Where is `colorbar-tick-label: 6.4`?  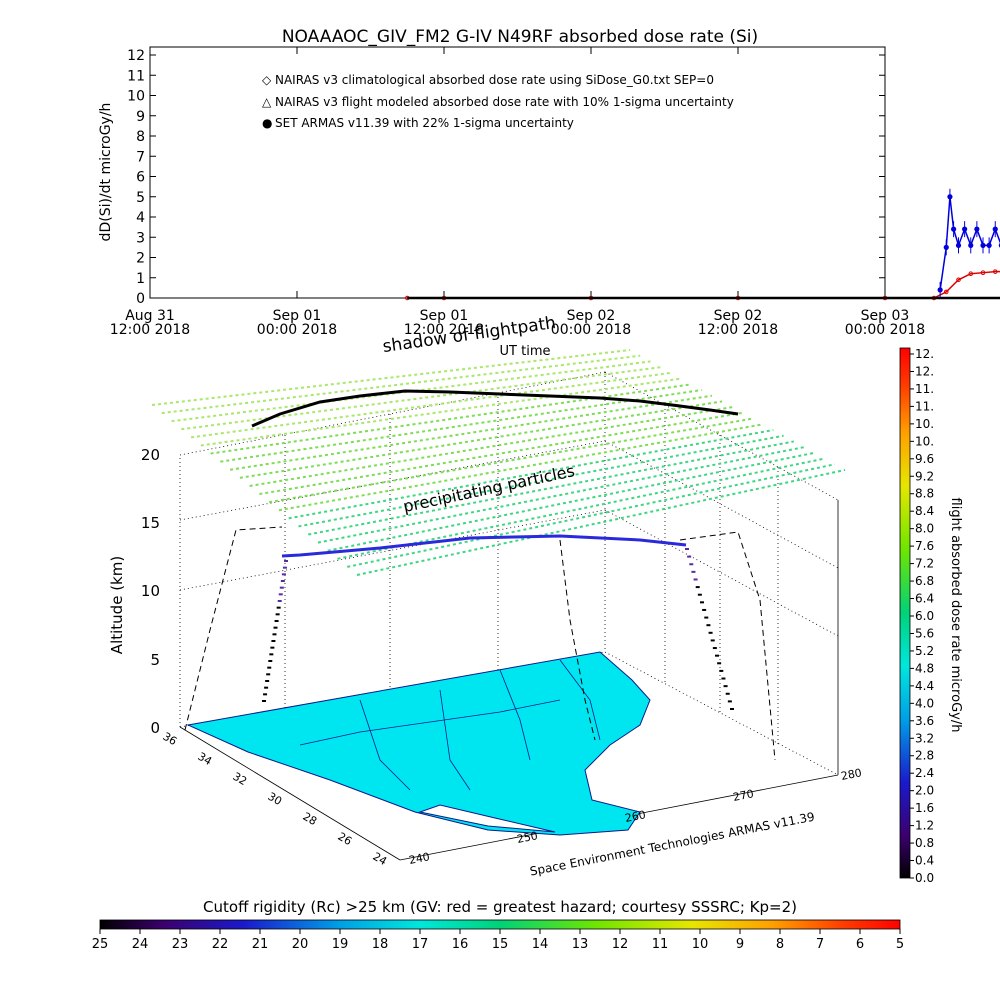
colorbar-tick-label: 6.4 is located at coordinates (924, 599).